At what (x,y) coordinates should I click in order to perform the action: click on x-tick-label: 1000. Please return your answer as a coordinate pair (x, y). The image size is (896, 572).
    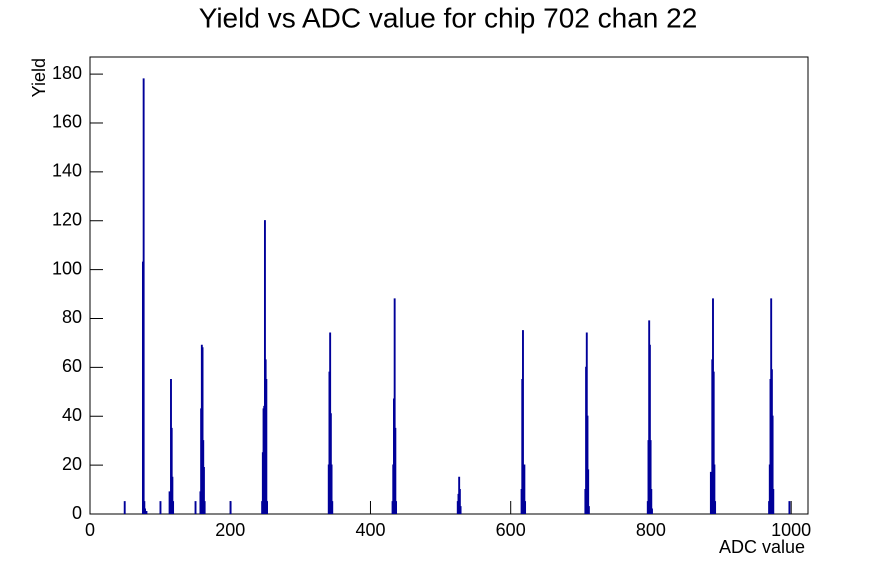
    Looking at the image, I should click on (791, 530).